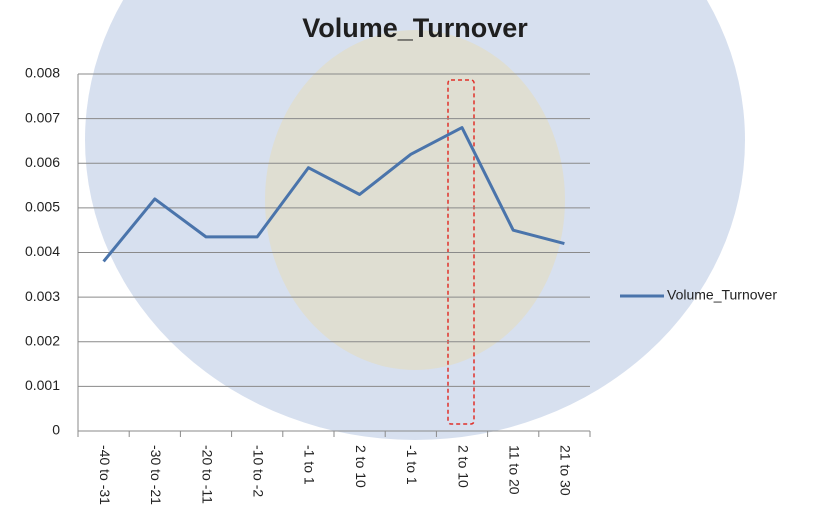  I want to click on chart-title: Volume_Turnover, so click(415, 28).